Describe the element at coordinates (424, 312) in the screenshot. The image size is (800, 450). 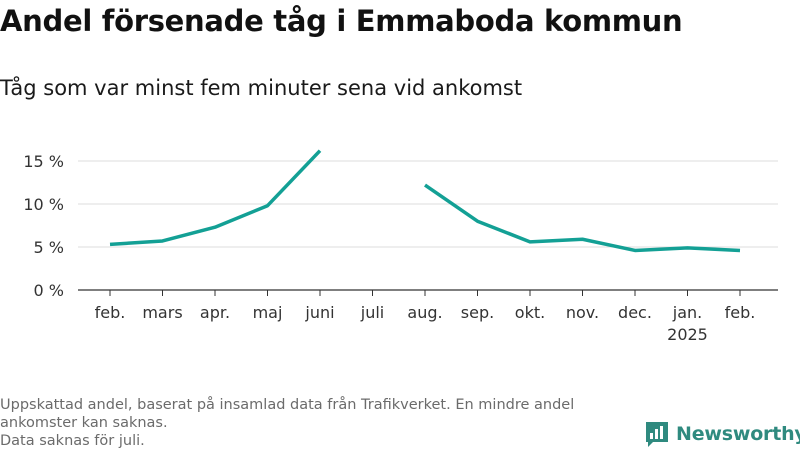
I see `x-tick-label: aug.` at that location.